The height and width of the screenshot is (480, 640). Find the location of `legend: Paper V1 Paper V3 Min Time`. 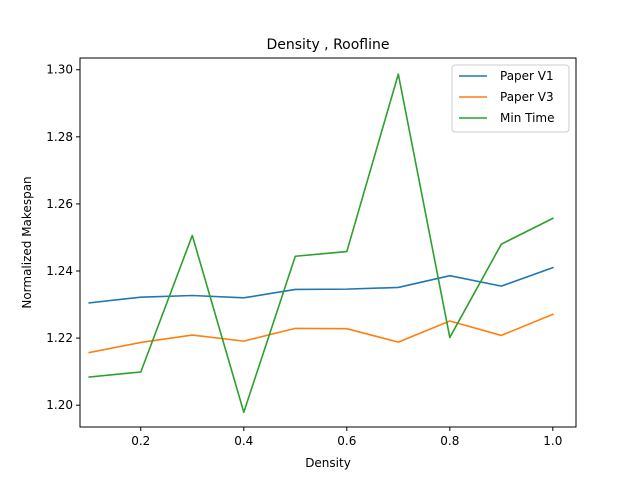

legend: Paper V1 Paper V3 Min Time is located at coordinates (510, 98).